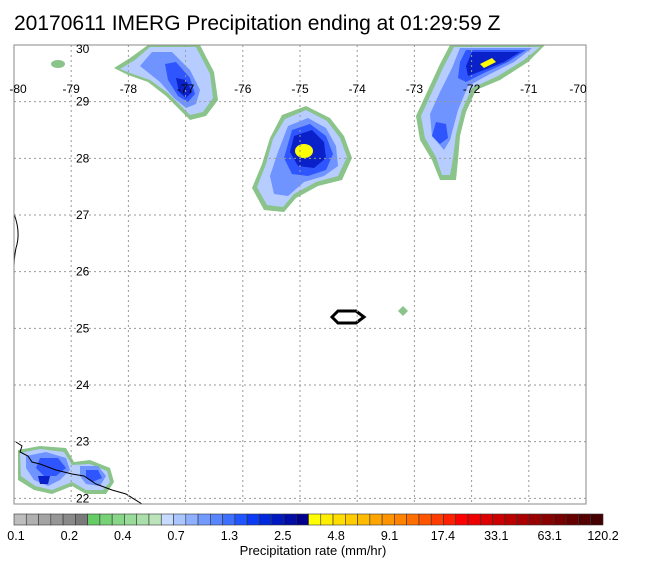  I want to click on colorbar-tick-label: 0.7, so click(176, 536).